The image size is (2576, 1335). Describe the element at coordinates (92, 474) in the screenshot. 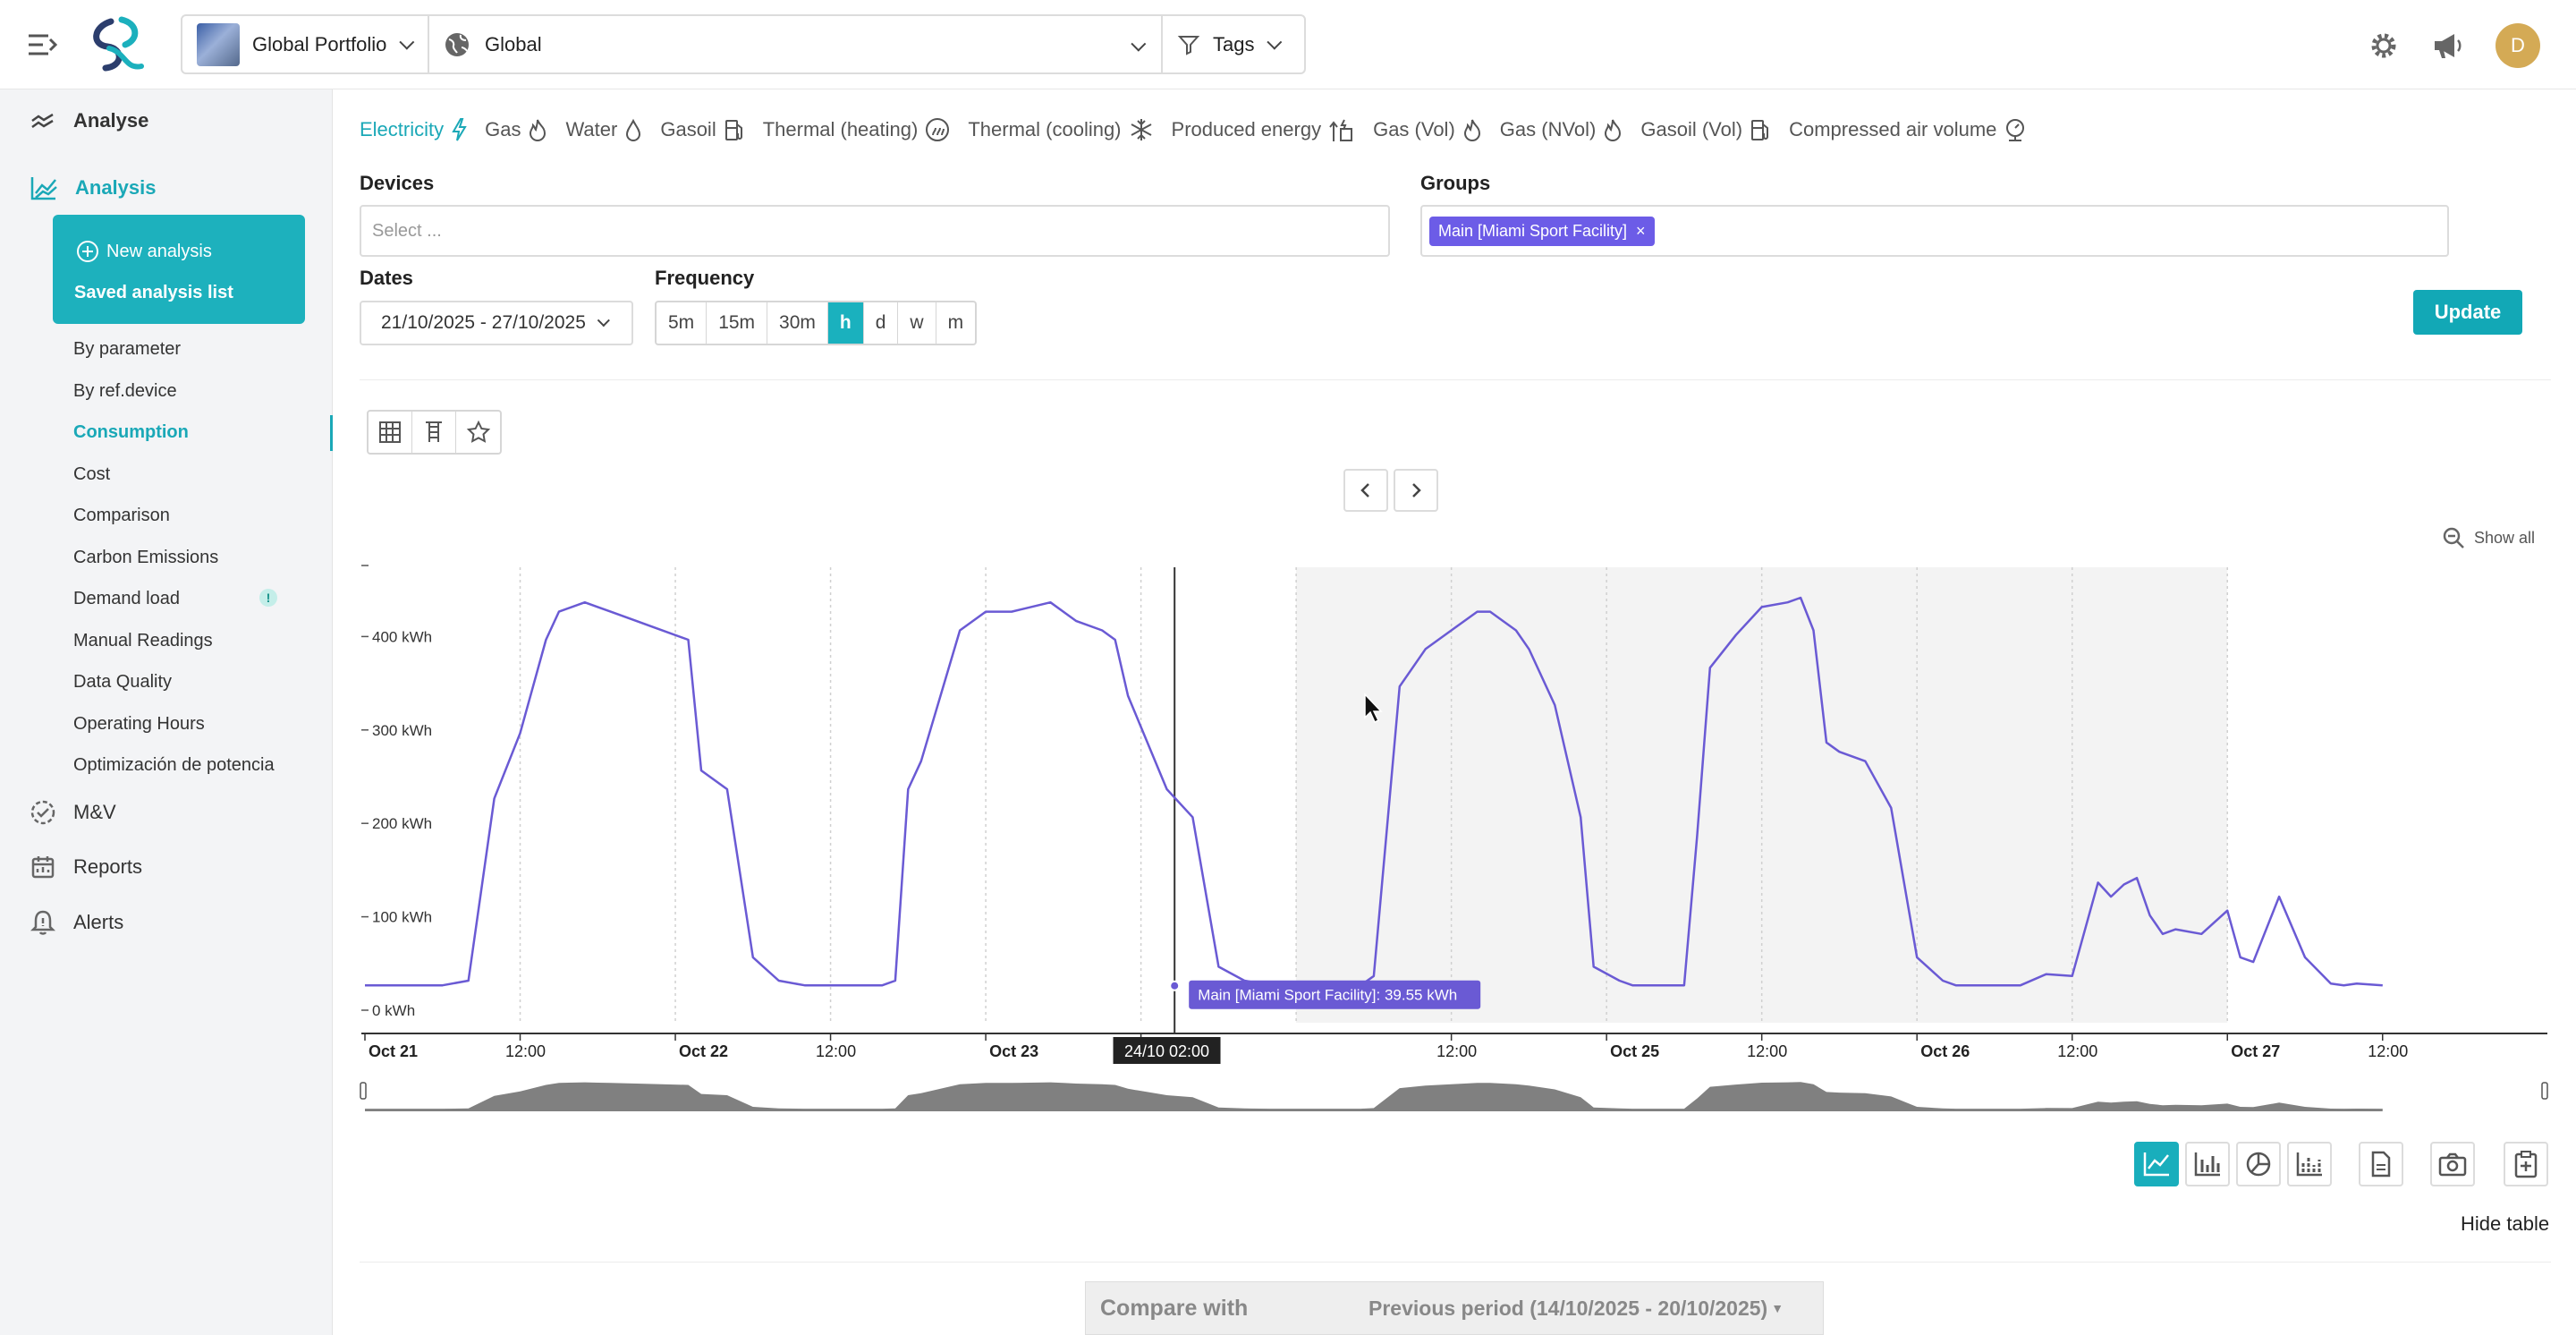

I see `sidebar-item-cost: Cost` at that location.